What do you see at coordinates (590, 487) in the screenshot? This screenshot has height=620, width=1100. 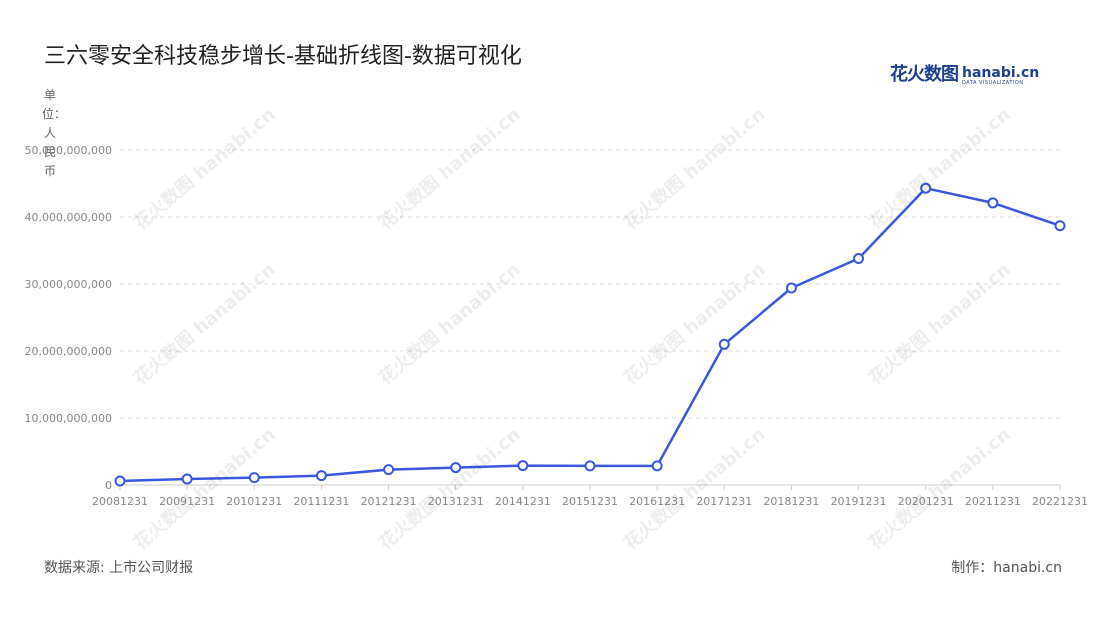 I see `axis-layer` at bounding box center [590, 487].